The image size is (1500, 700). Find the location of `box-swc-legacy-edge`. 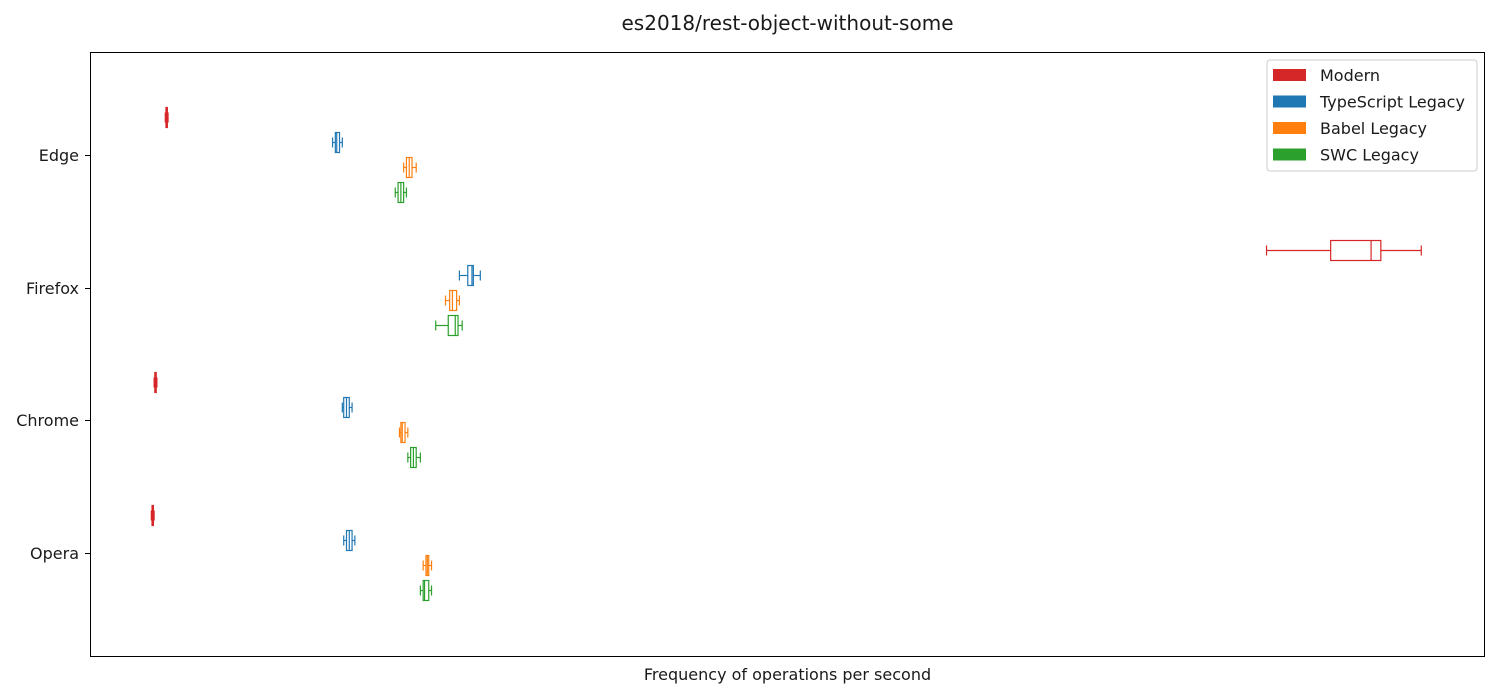

box-swc-legacy-edge is located at coordinates (401, 192).